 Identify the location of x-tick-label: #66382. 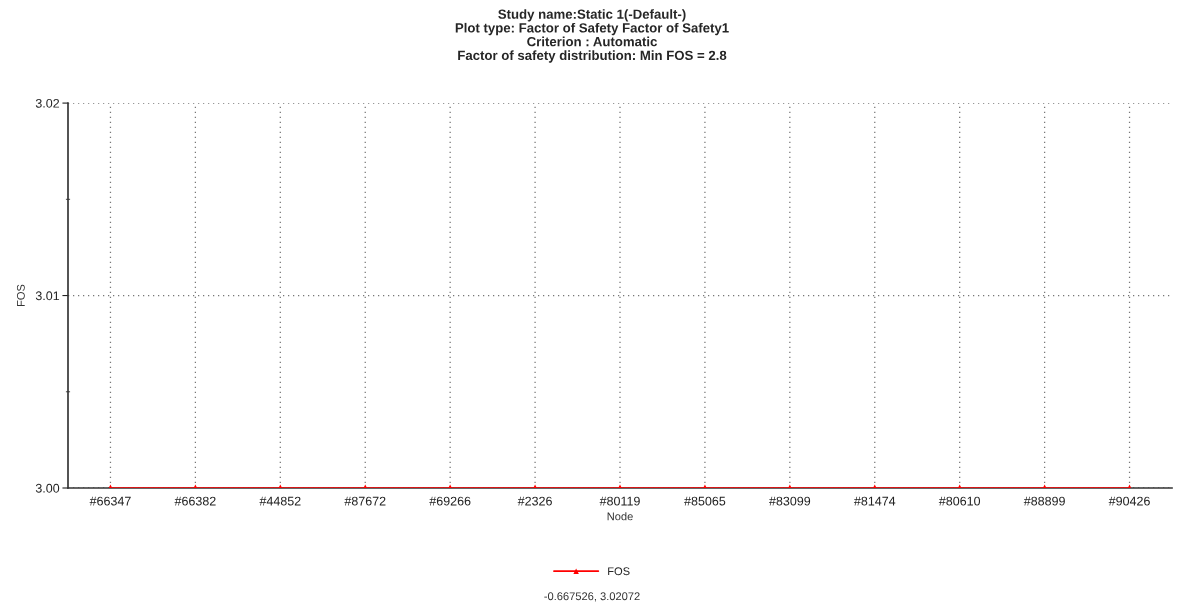
(195, 501).